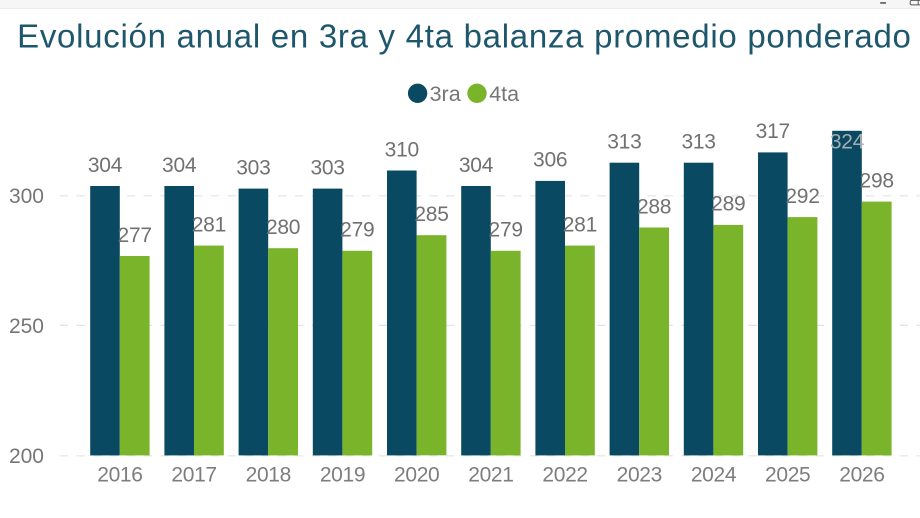 Image resolution: width=920 pixels, height=518 pixels. What do you see at coordinates (490, 475) in the screenshot?
I see `svg-text: 2021` at bounding box center [490, 475].